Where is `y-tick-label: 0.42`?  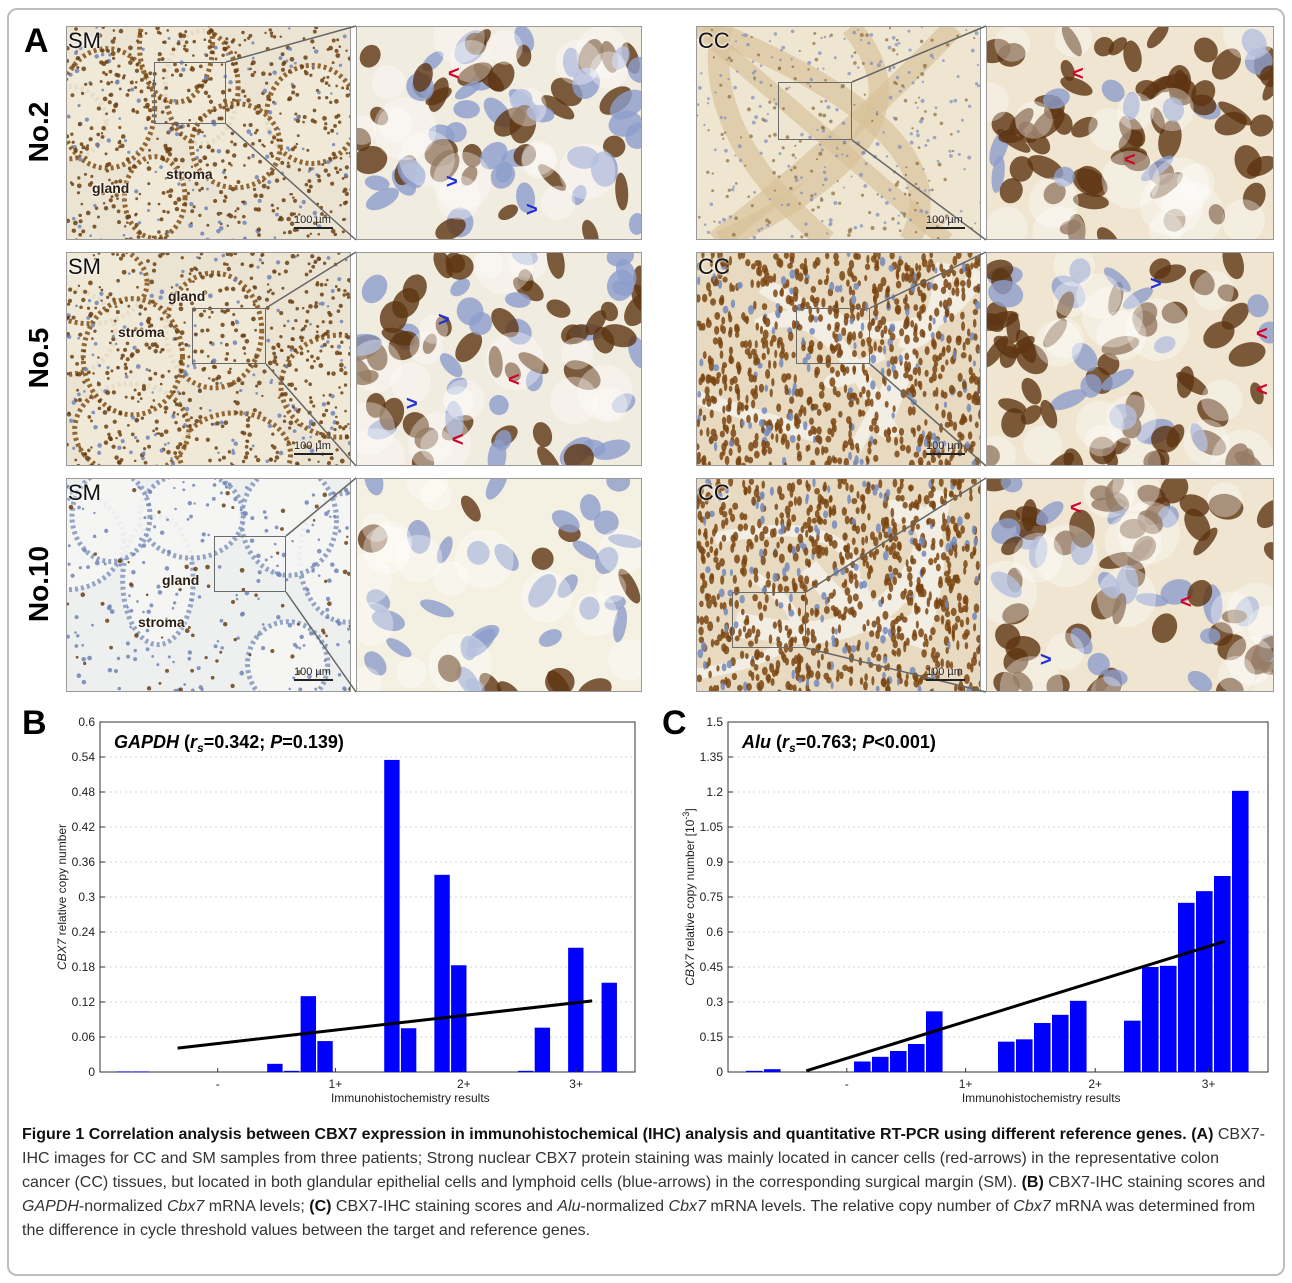 y-tick-label: 0.42 is located at coordinates (84, 827).